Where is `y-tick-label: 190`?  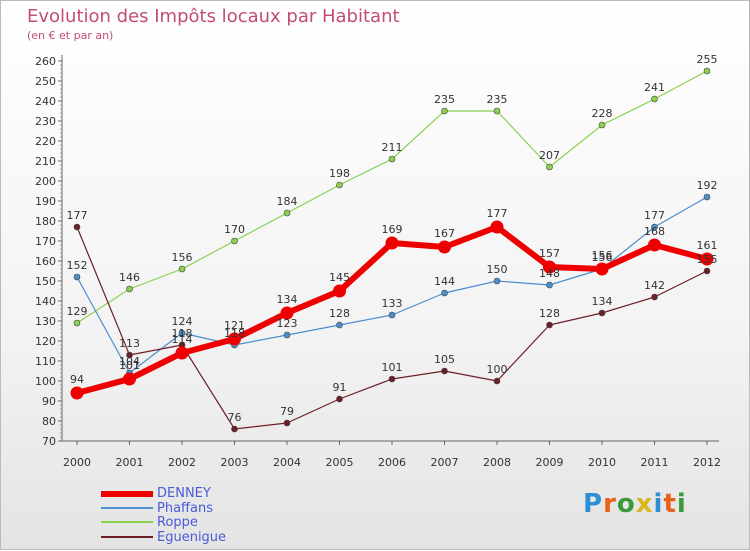 y-tick-label: 190 is located at coordinates (45, 201).